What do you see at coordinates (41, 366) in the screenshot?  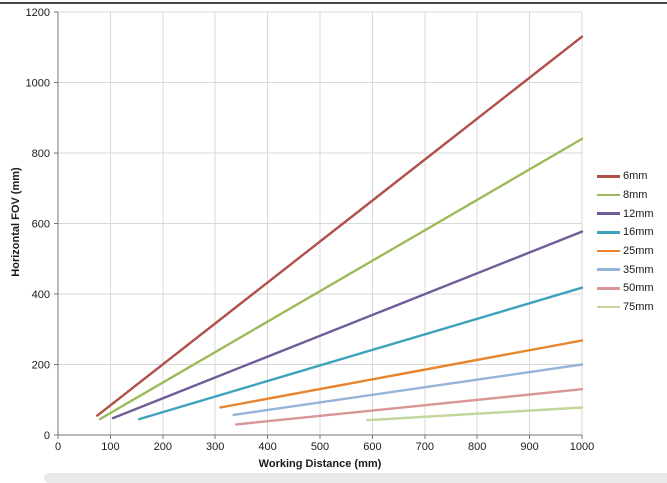 I see `y-tick-label-200: 200` at bounding box center [41, 366].